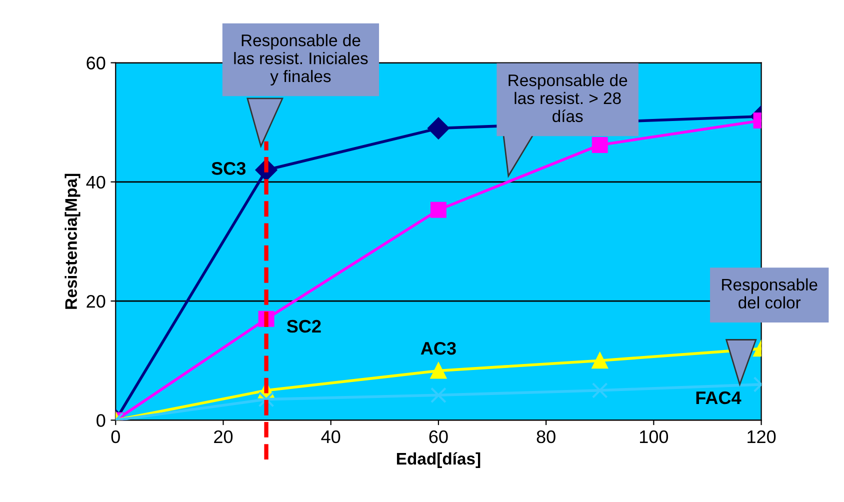 This screenshot has width=844, height=502. Describe the element at coordinates (330, 437) in the screenshot. I see `x-tick-label: 40` at that location.